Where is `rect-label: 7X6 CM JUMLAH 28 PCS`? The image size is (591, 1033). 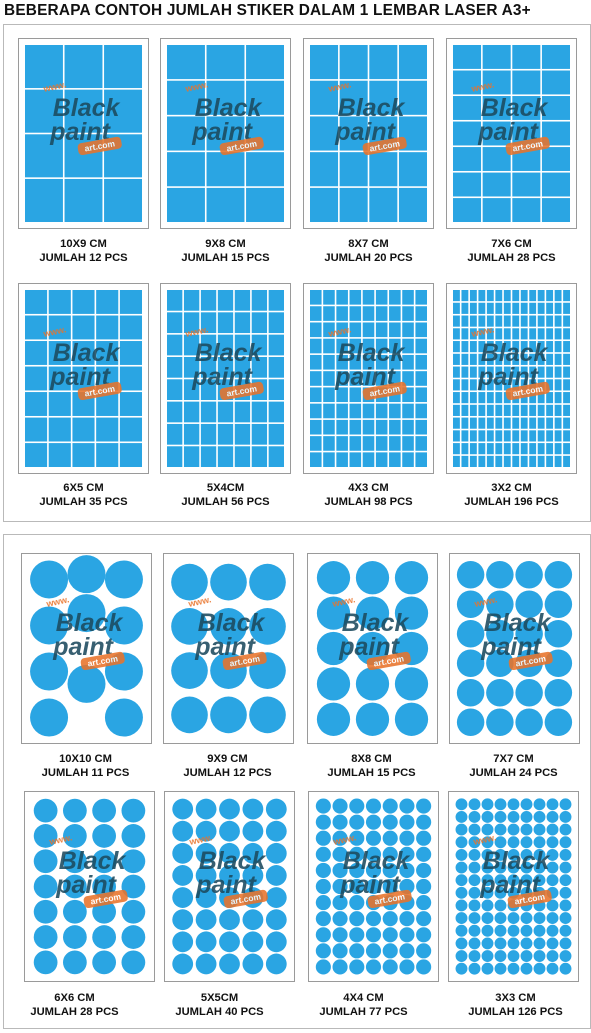 rect-label: 7X6 CM JUMLAH 28 PCS is located at coordinates (511, 251).